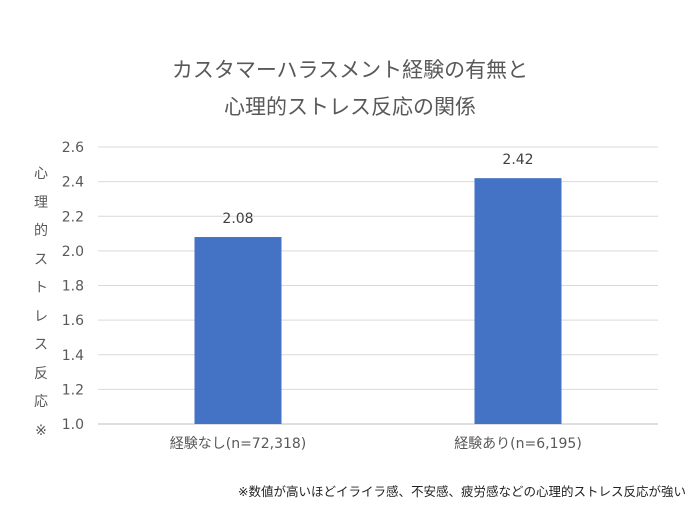 The width and height of the screenshot is (700, 507). What do you see at coordinates (73, 390) in the screenshot?
I see `y-tick-label: 1.2` at bounding box center [73, 390].